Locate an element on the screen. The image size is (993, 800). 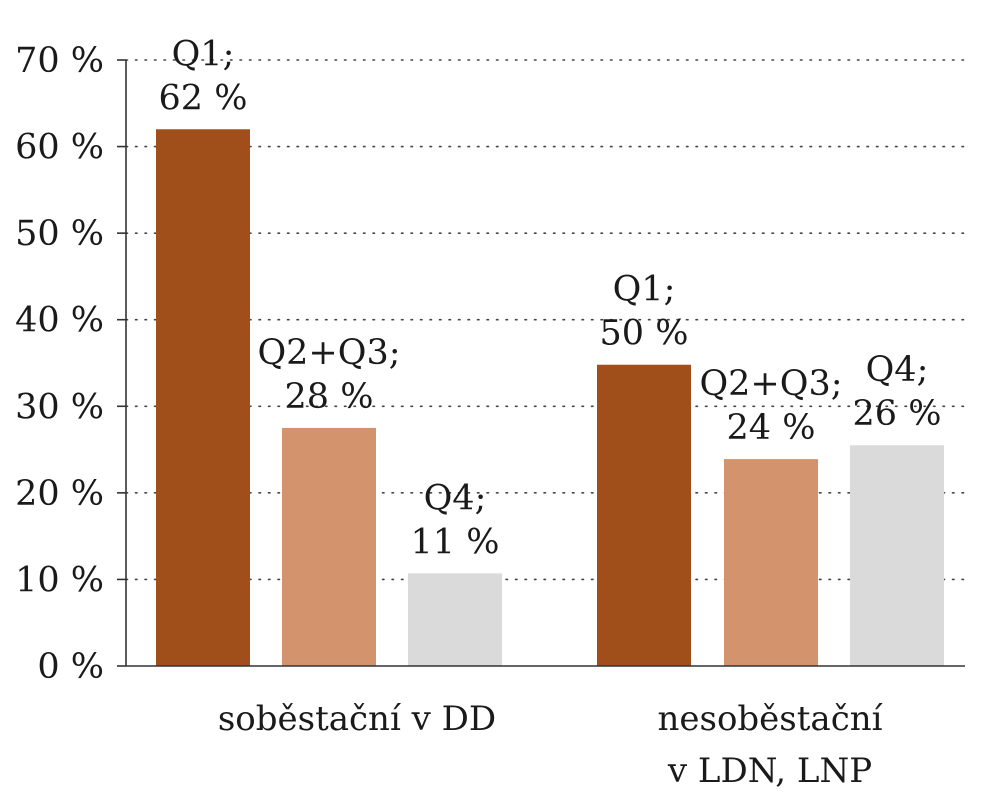
bar-data-label: 50 % is located at coordinates (644, 334).